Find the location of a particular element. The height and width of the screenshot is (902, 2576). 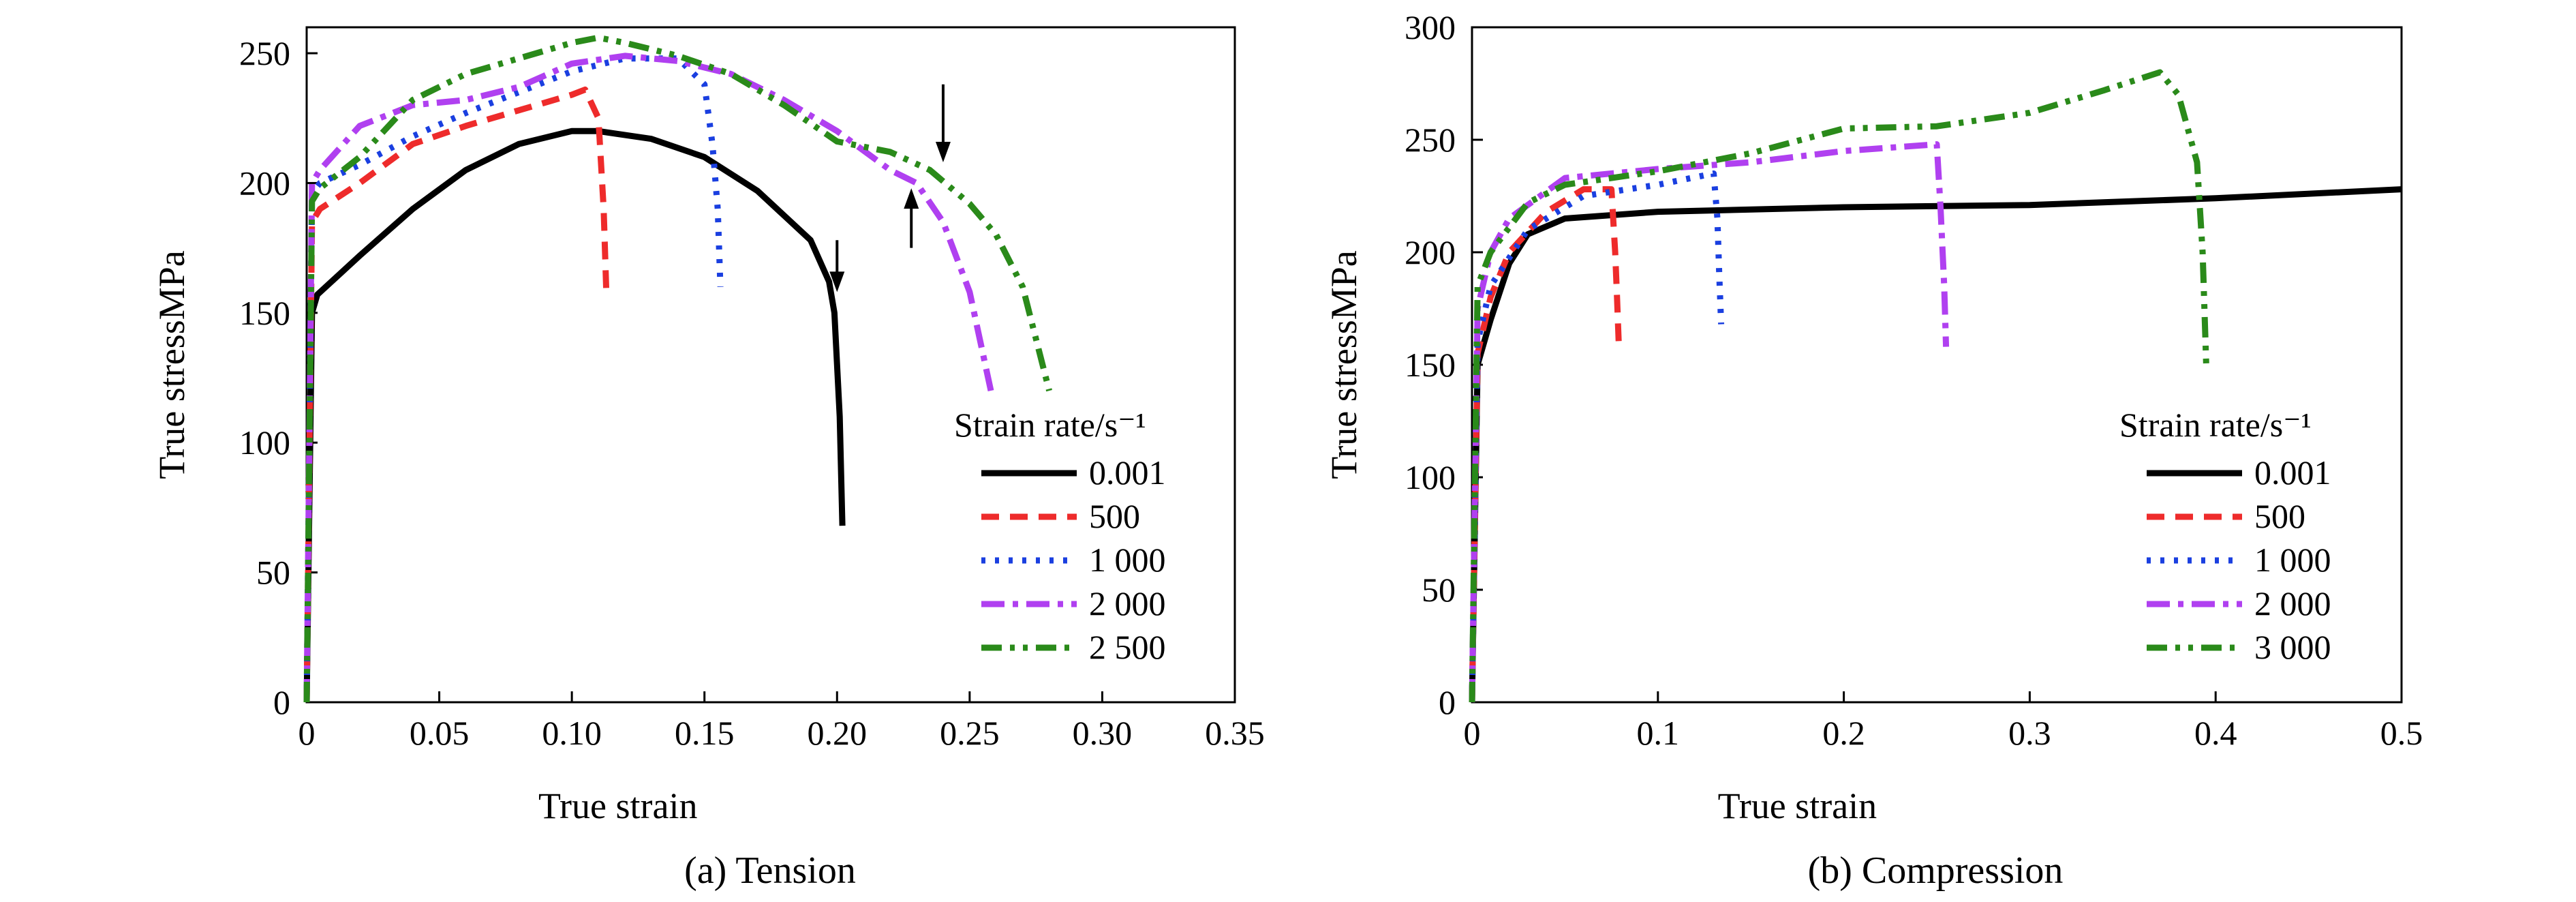

x-tick-label: 0.15 is located at coordinates (705, 733).